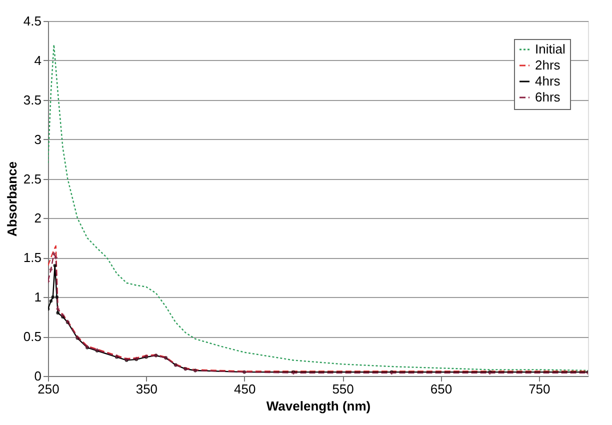  Describe the element at coordinates (245, 389) in the screenshot. I see `x-tick-label: 450` at that location.